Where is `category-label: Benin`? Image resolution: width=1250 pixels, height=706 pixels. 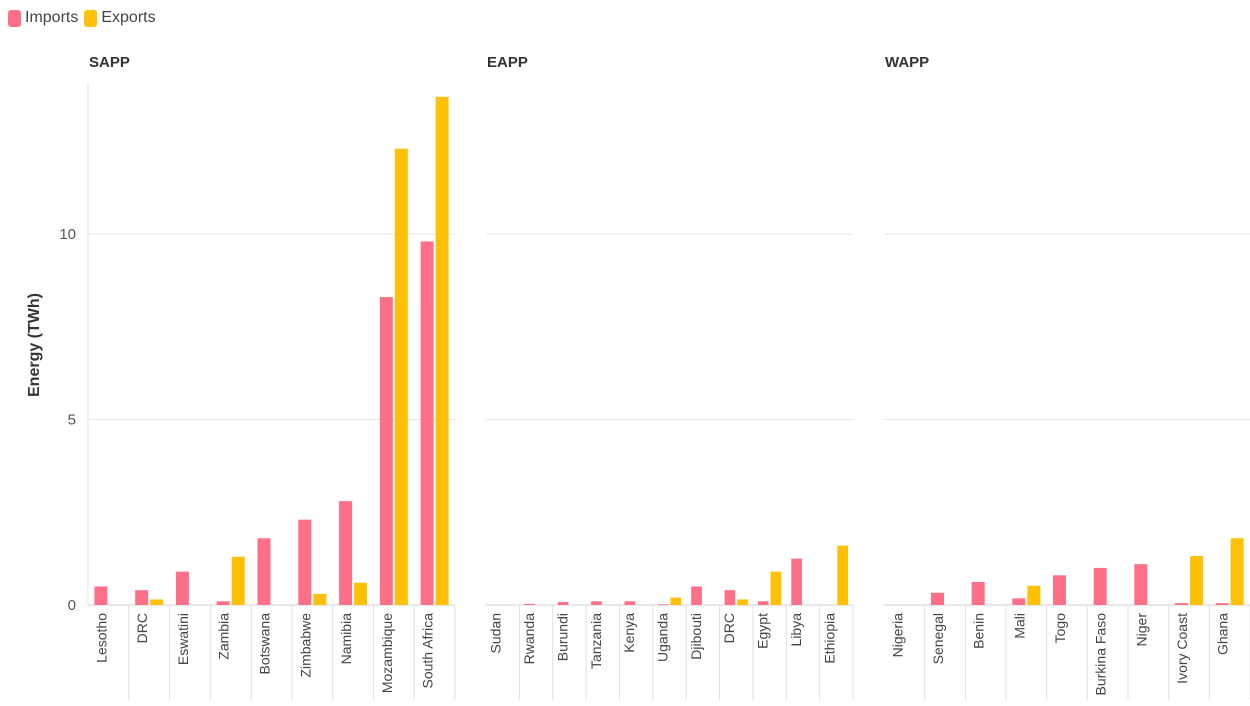 category-label: Benin is located at coordinates (979, 631).